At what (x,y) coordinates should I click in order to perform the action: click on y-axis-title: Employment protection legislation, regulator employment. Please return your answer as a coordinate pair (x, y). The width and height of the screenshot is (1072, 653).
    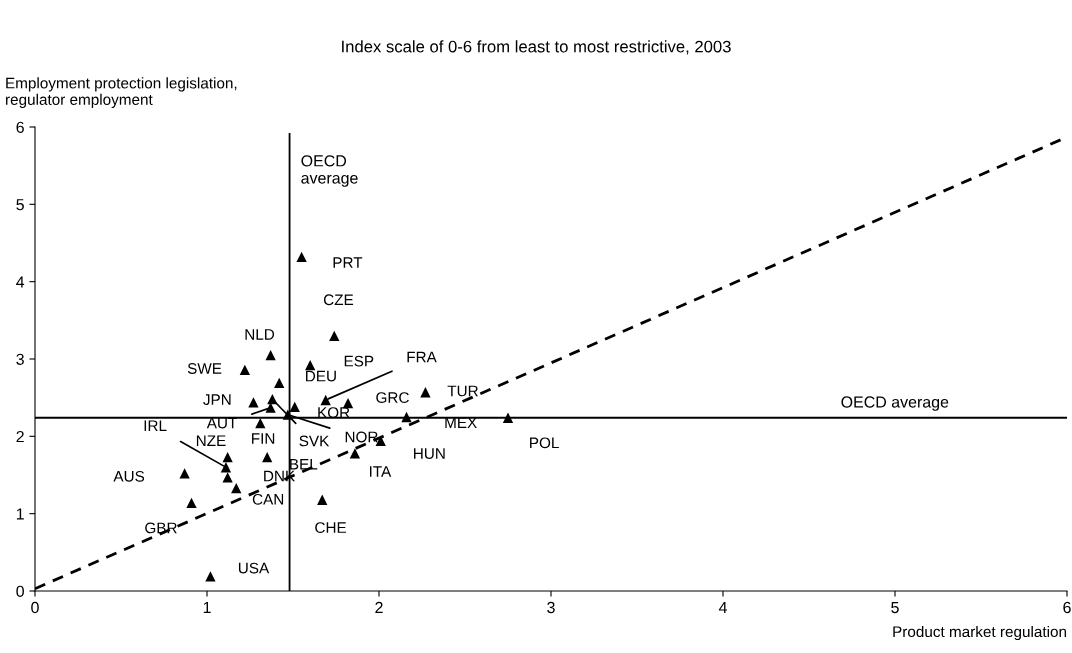
    Looking at the image, I should click on (121, 92).